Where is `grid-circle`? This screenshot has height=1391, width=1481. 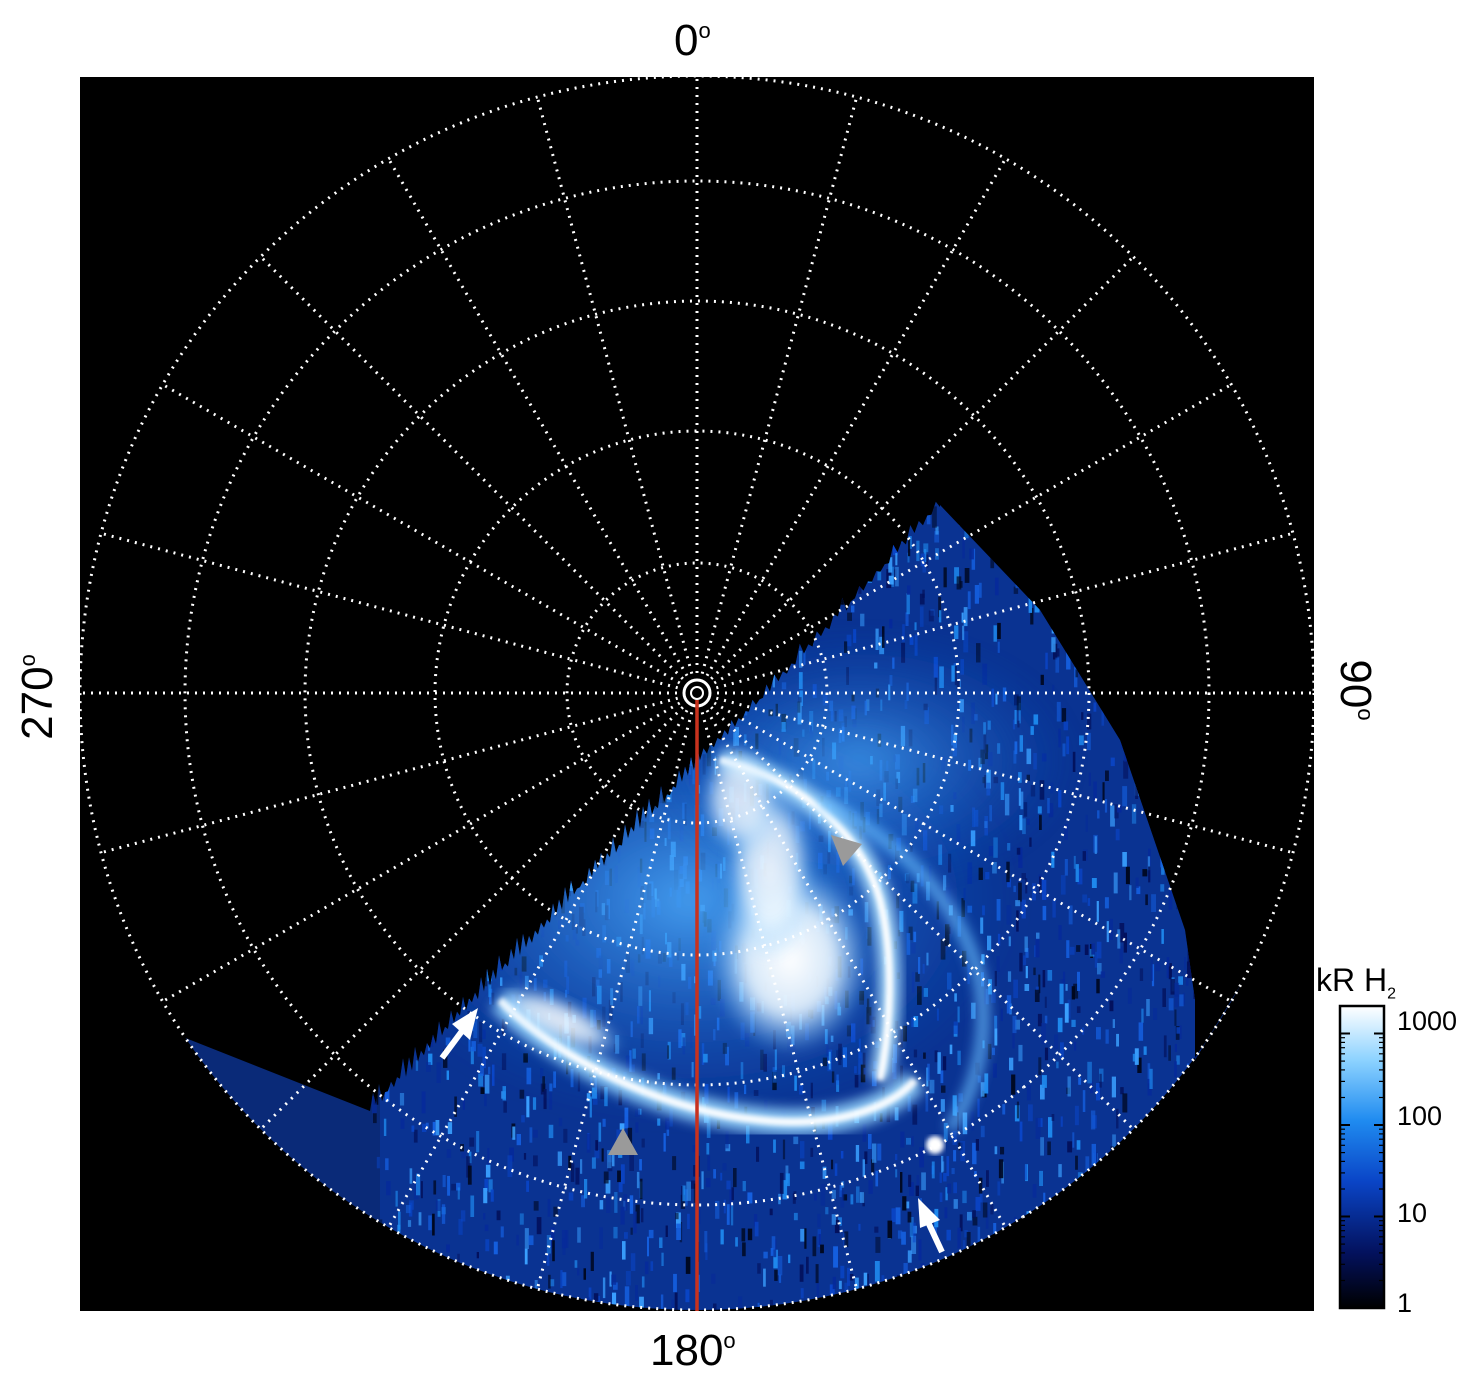
grid-circle is located at coordinates (697, 693).